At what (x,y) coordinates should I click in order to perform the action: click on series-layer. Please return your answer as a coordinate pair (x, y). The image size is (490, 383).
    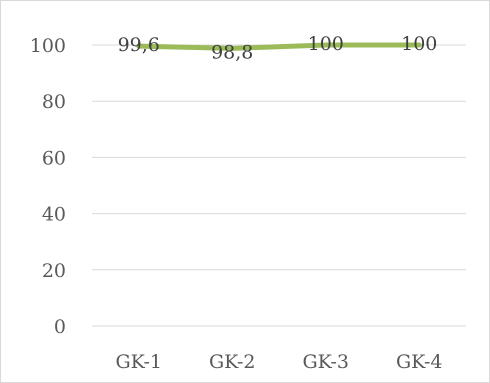
    Looking at the image, I should click on (279, 47).